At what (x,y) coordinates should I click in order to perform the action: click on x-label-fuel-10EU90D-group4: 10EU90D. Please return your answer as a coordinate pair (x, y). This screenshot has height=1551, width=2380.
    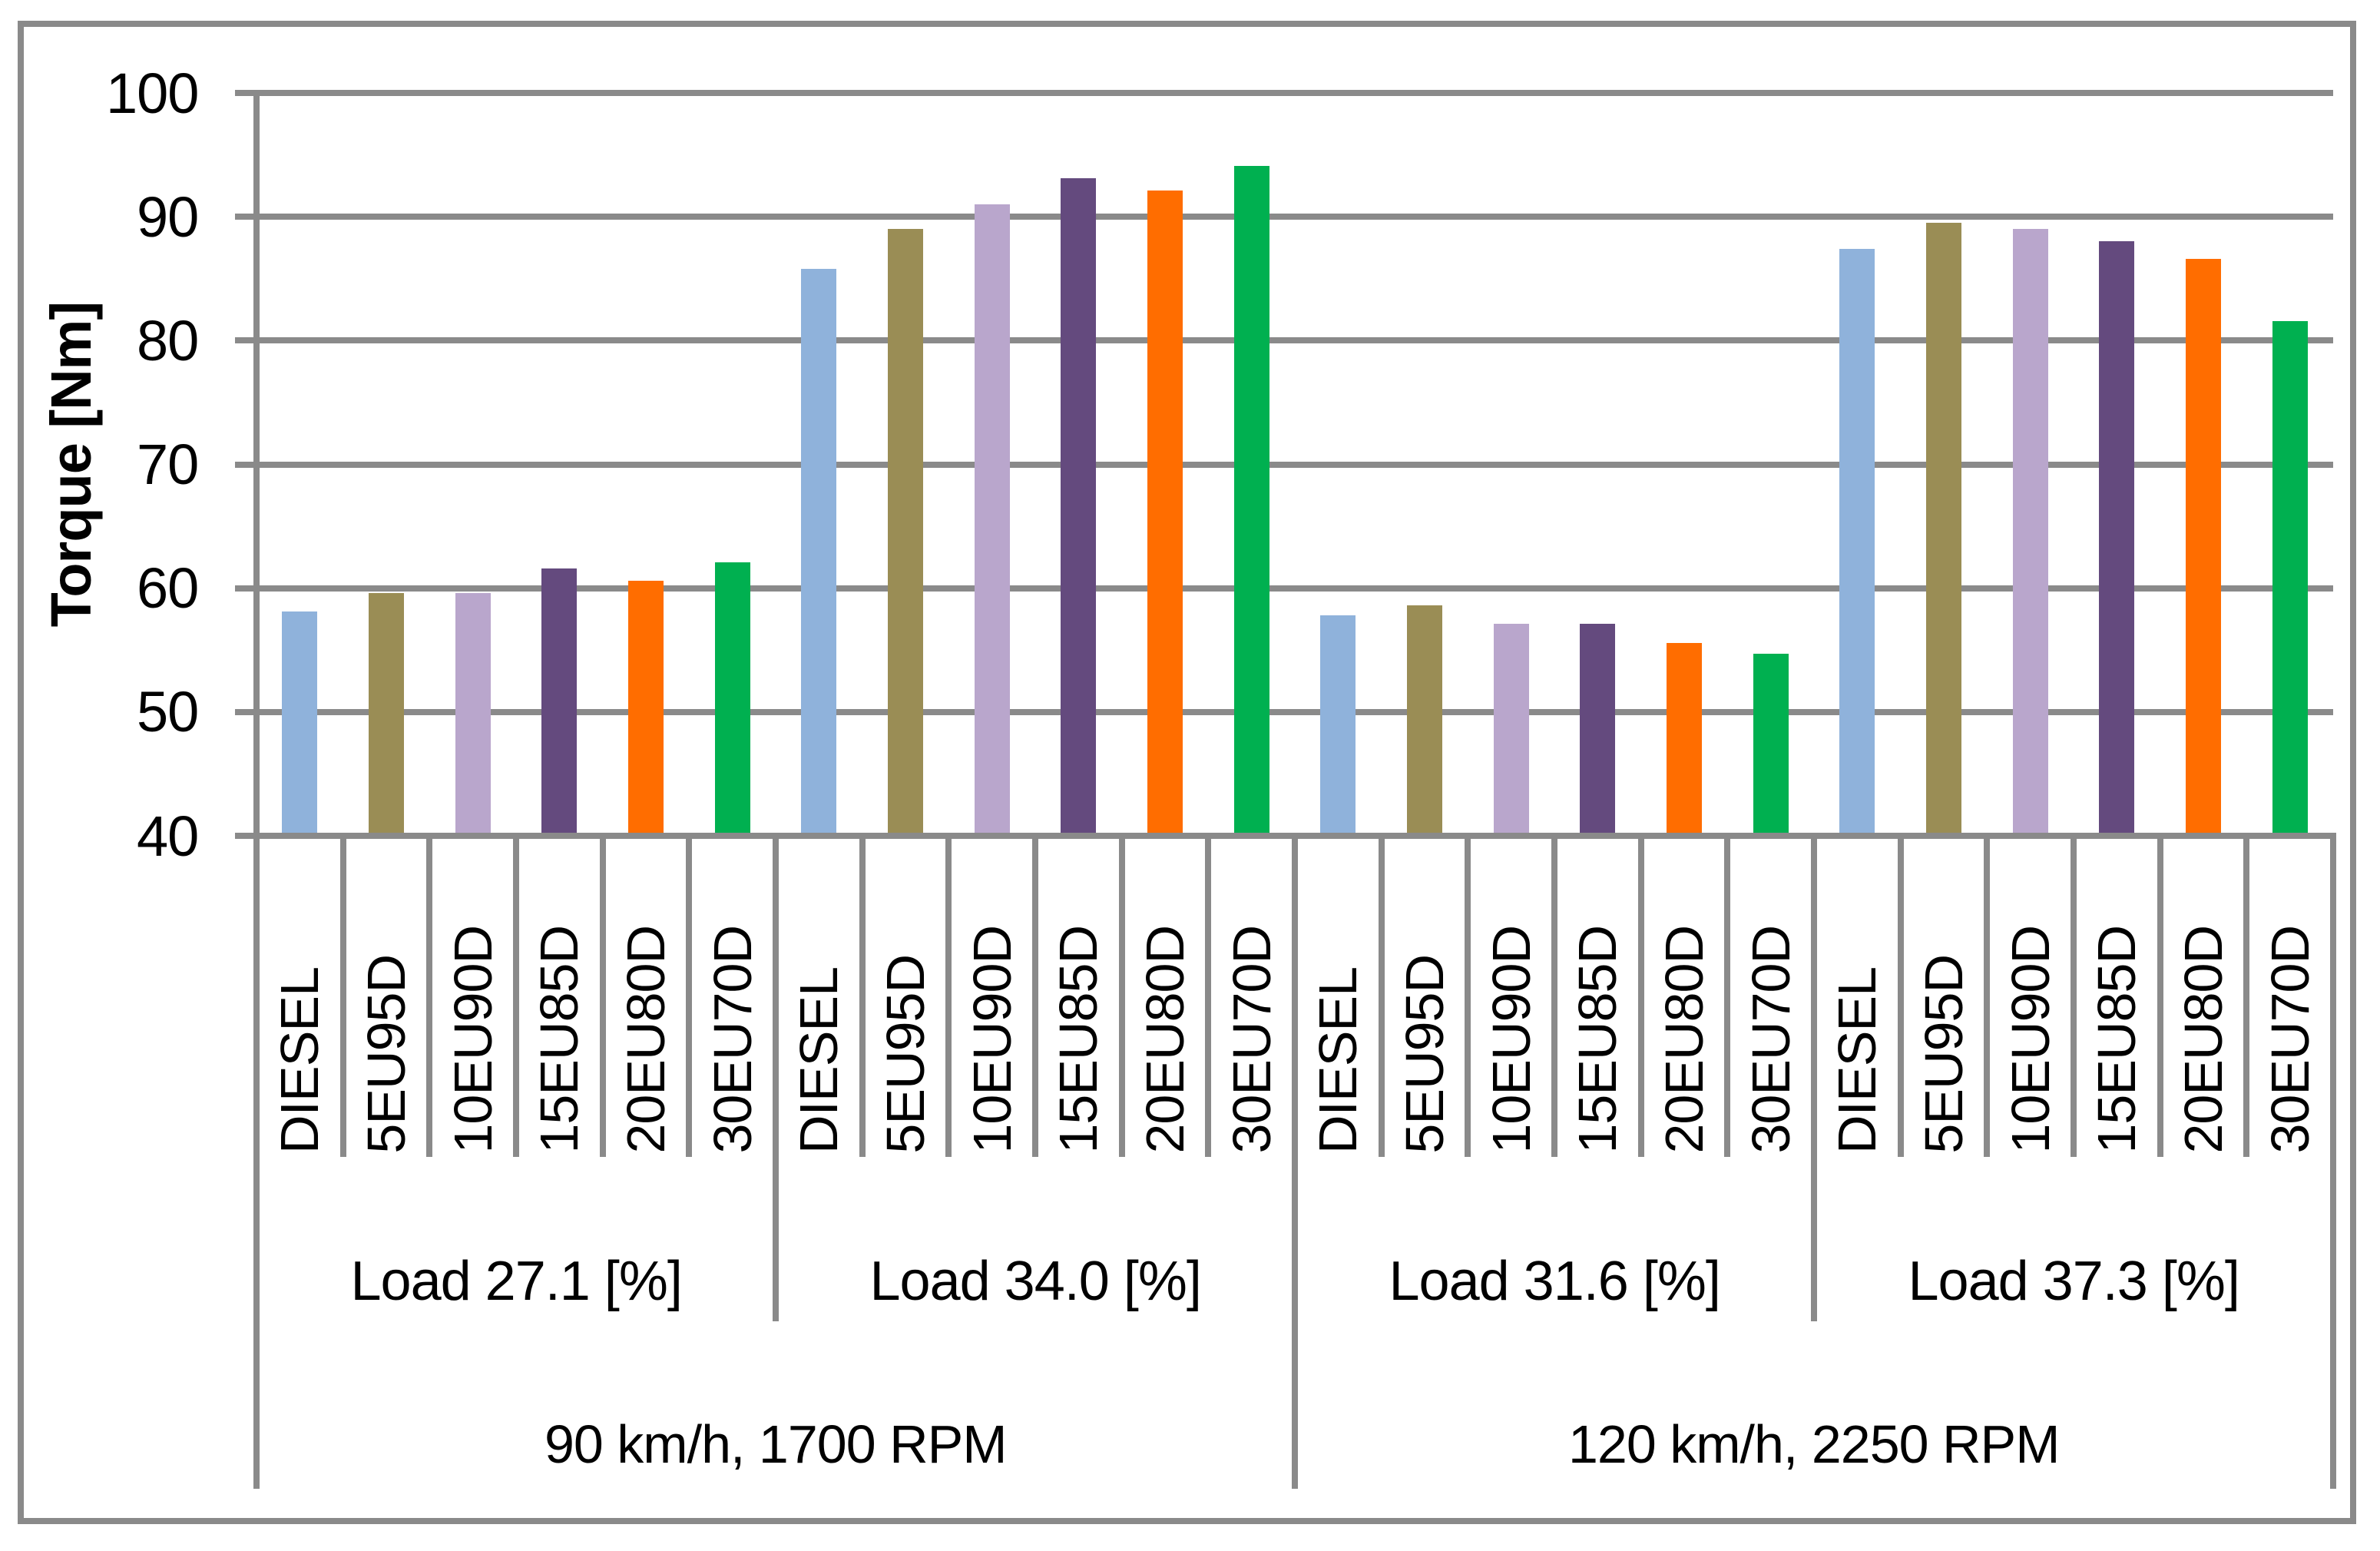
    Looking at the image, I should click on (2030, 1040).